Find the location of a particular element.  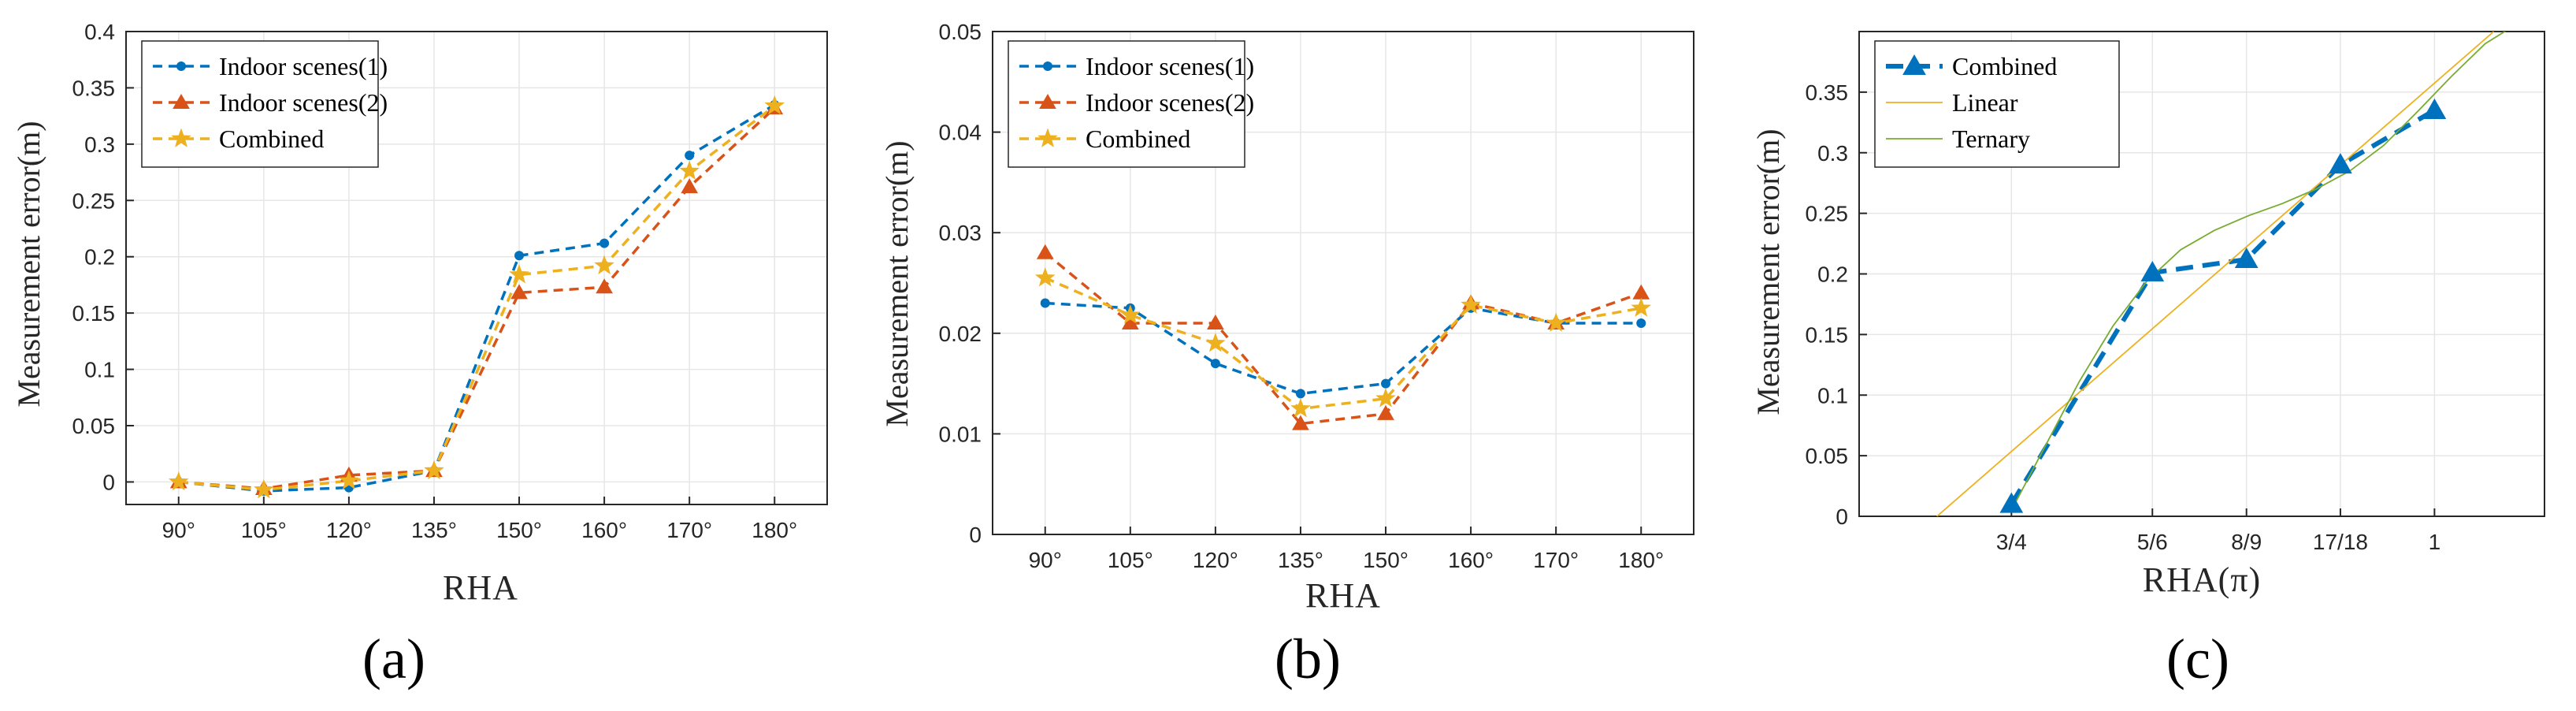

x-tick-label: 150° is located at coordinates (1386, 560).